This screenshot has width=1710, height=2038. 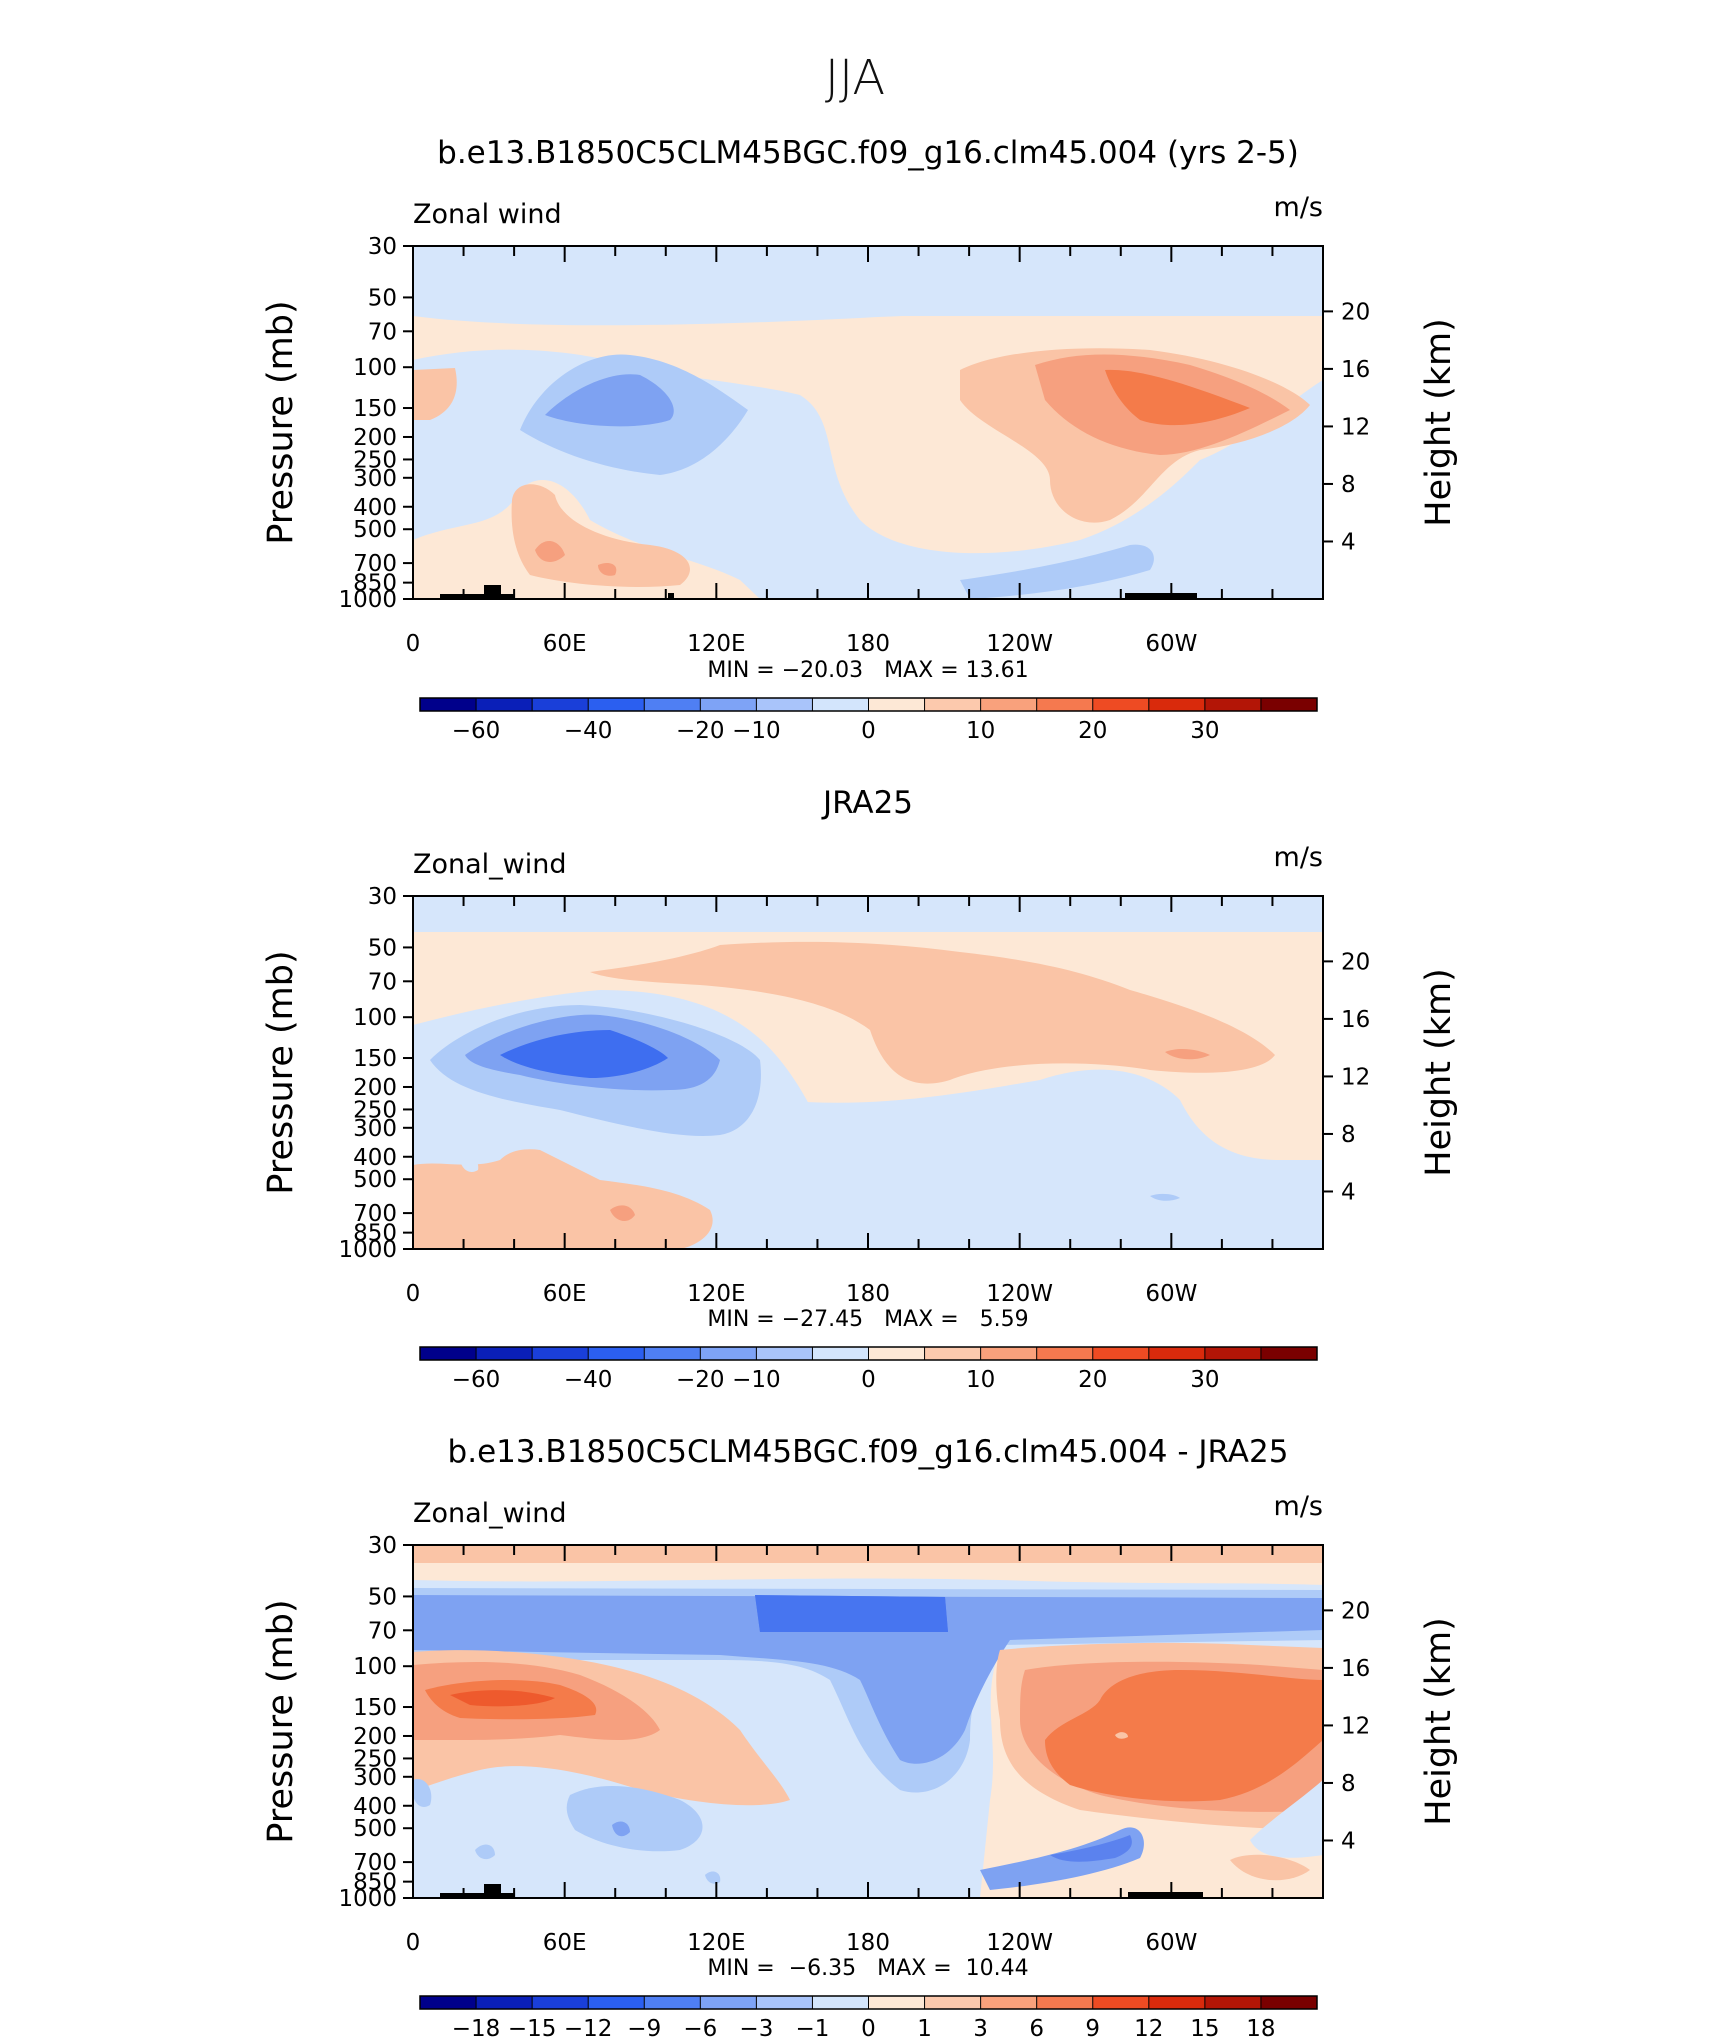 I want to click on colorbar-label: 10, so click(x=980, y=731).